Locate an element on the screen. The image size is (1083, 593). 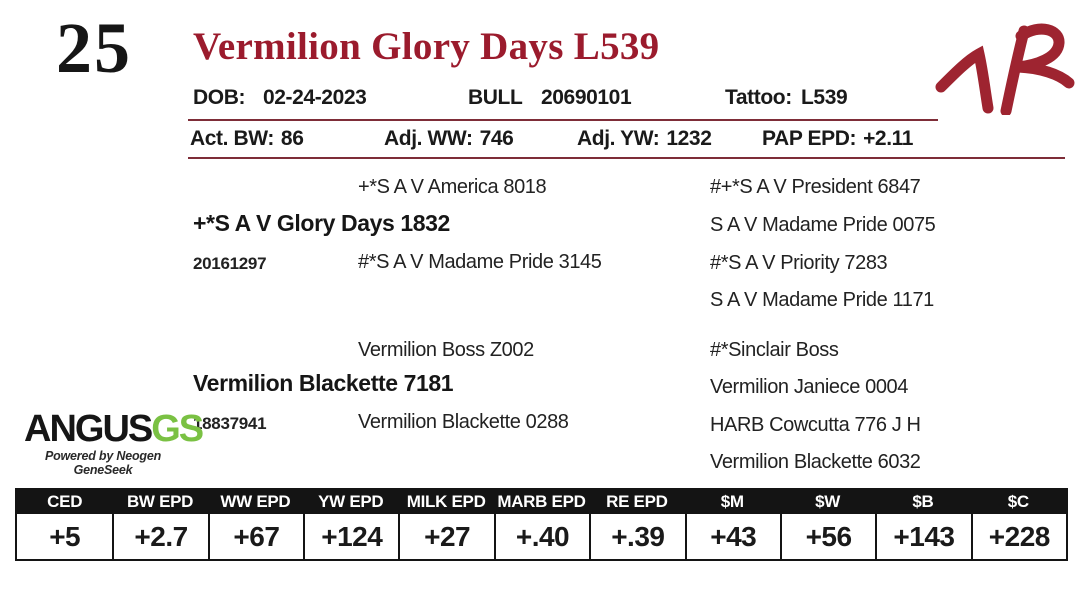
angus-gs-tagline: Powered by Neogen GeneSeek is located at coordinates (103, 463).